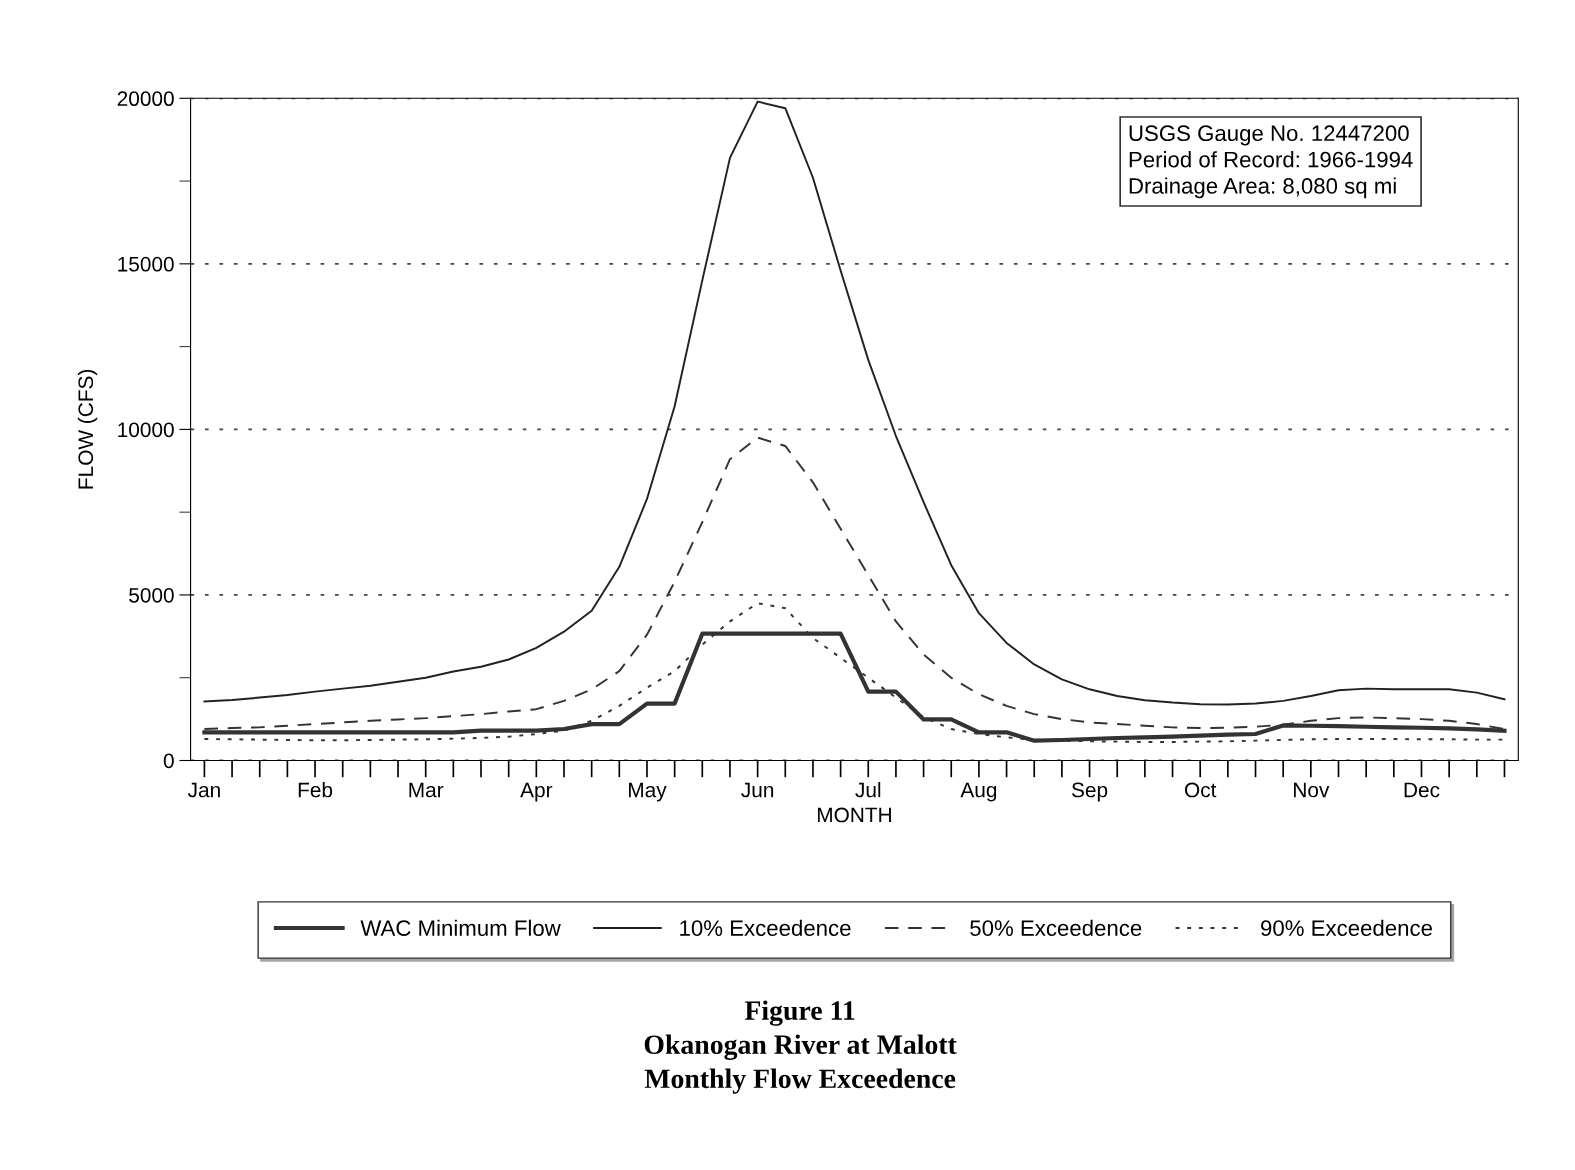  Describe the element at coordinates (1056, 927) in the screenshot. I see `legend-label: 50% Exceedence` at that location.